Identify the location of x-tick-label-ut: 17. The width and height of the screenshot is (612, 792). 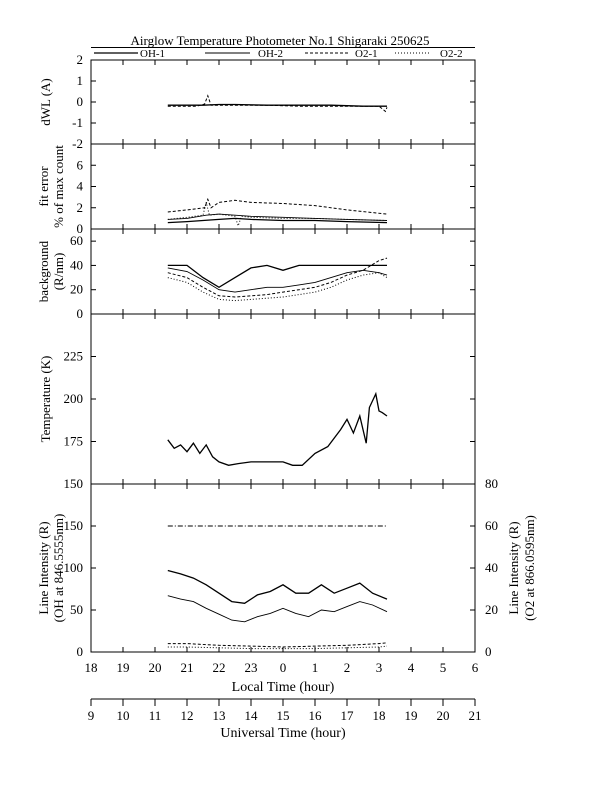
(348, 715).